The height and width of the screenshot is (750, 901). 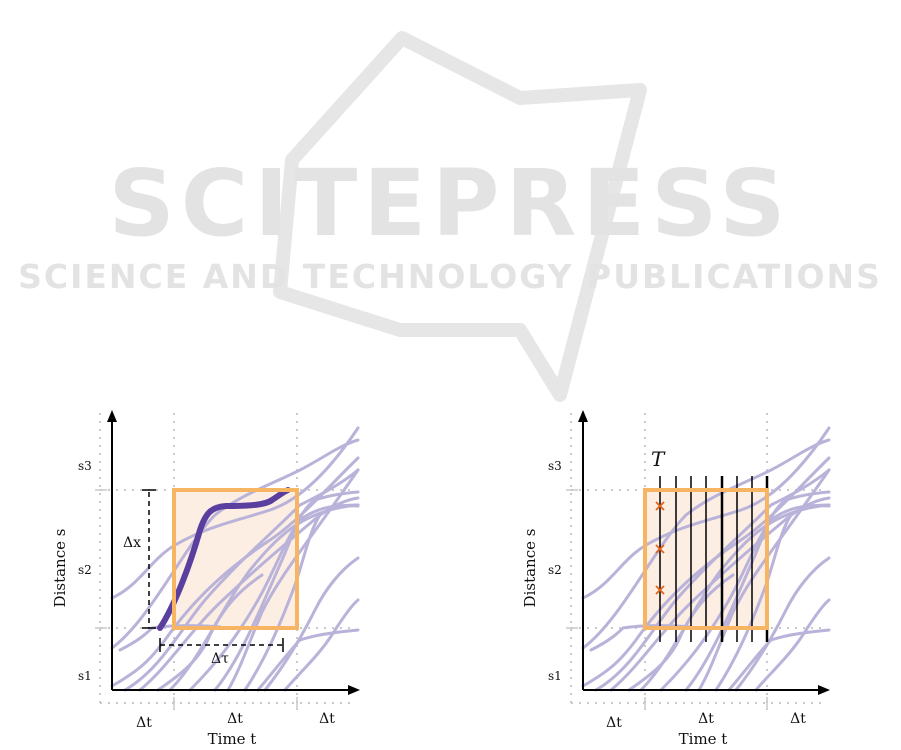 I want to click on right-tick-s3: s3, so click(x=555, y=466).